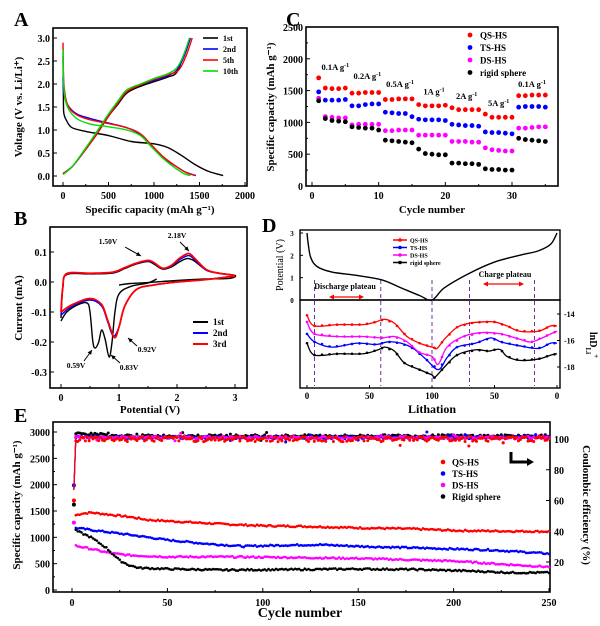  I want to click on cv-anodic-1st, so click(148, 288).